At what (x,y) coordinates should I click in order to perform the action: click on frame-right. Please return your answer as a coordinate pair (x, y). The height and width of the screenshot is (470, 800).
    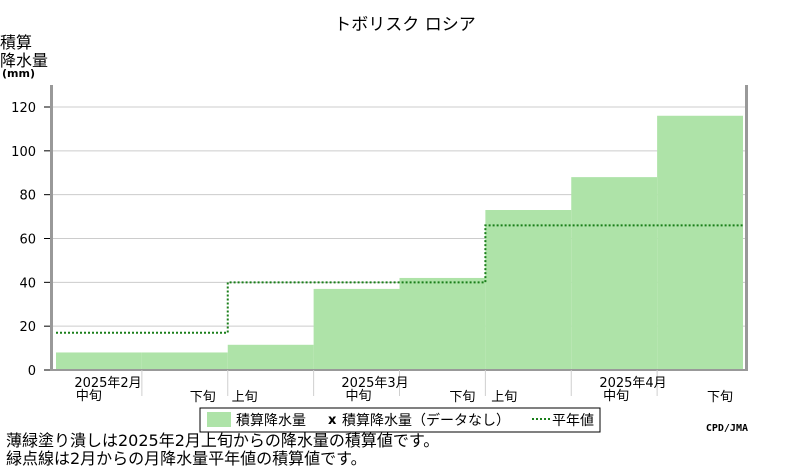
    Looking at the image, I should click on (746, 227).